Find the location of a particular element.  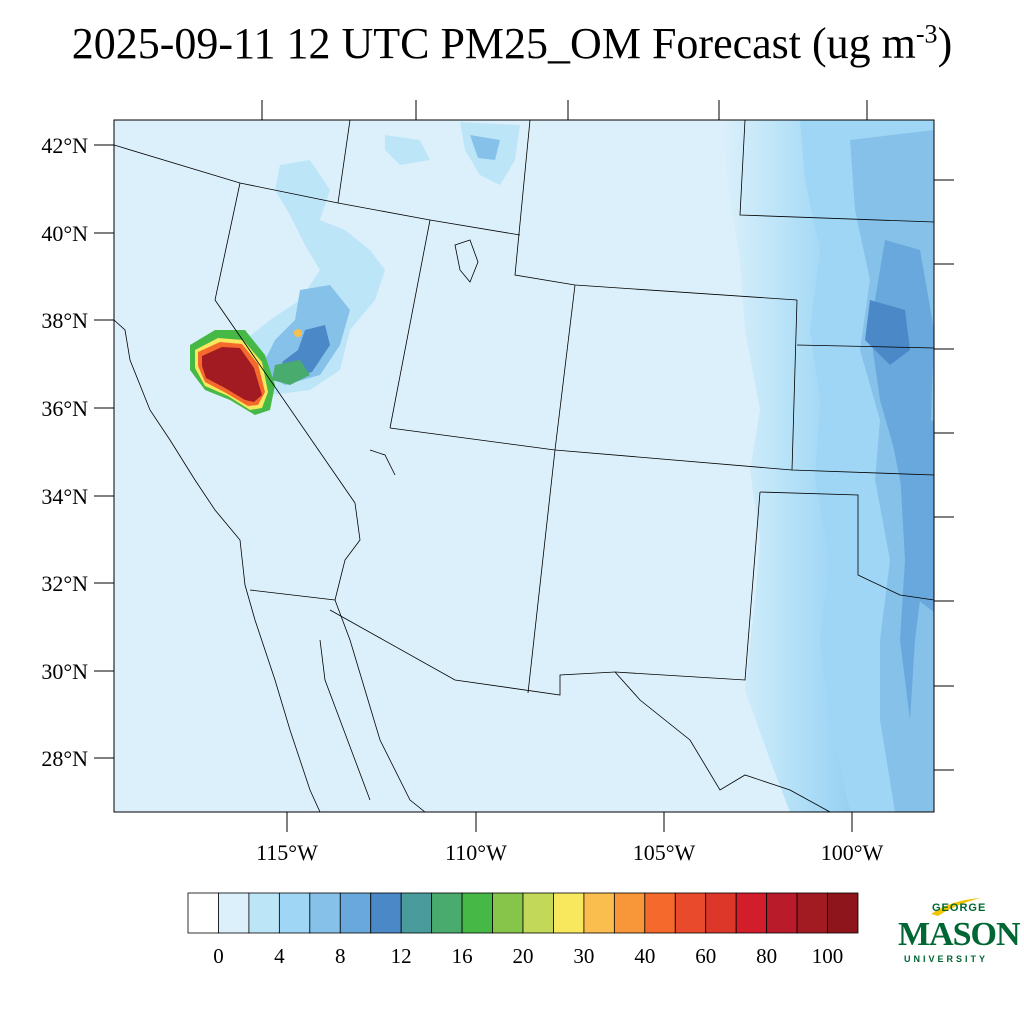

colorbar-label-8: 8 is located at coordinates (340, 956).